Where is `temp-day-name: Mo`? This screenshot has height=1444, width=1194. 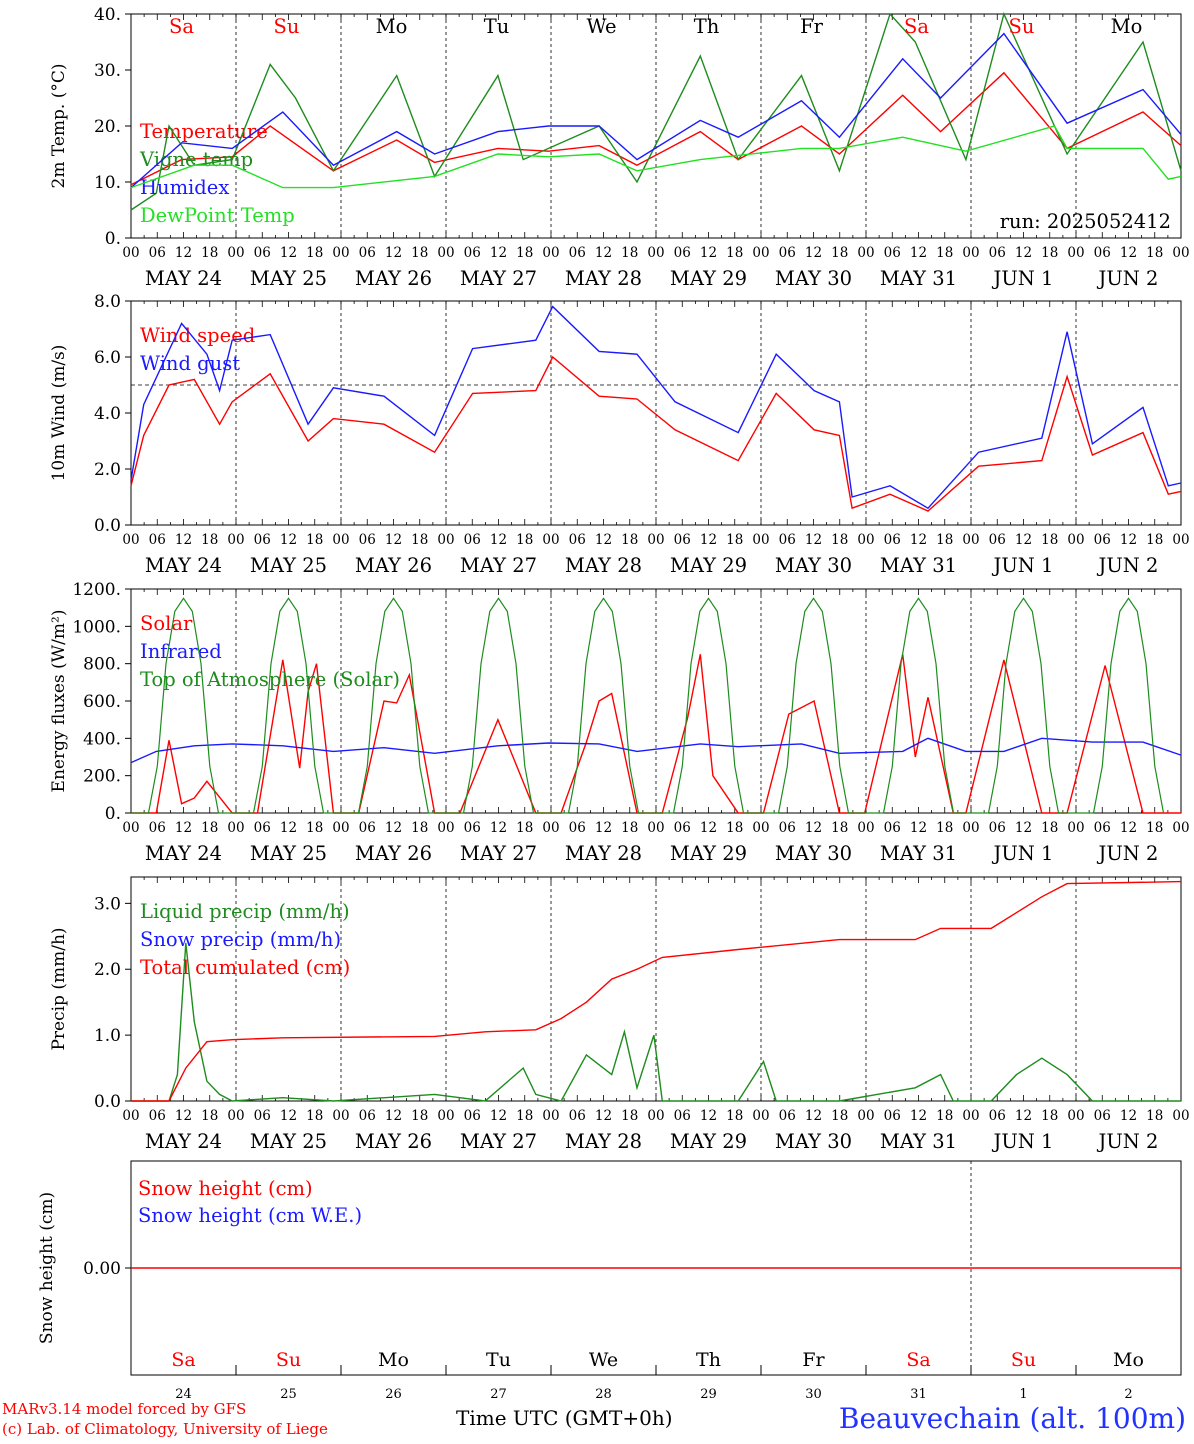
temp-day-name: Mo is located at coordinates (392, 26).